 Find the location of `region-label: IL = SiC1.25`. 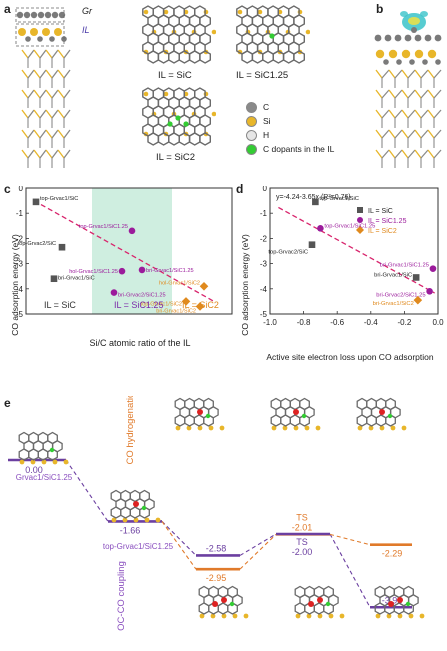

region-label: IL = SiC1.25 is located at coordinates (138, 305).